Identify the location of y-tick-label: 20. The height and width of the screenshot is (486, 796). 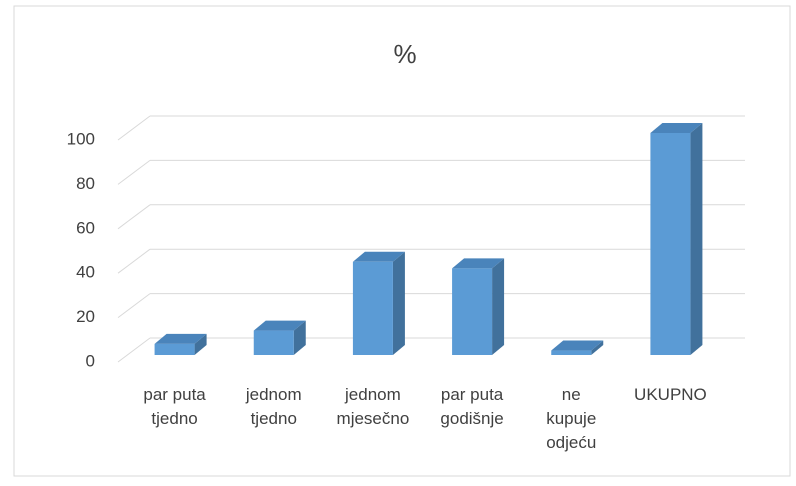
(85, 316).